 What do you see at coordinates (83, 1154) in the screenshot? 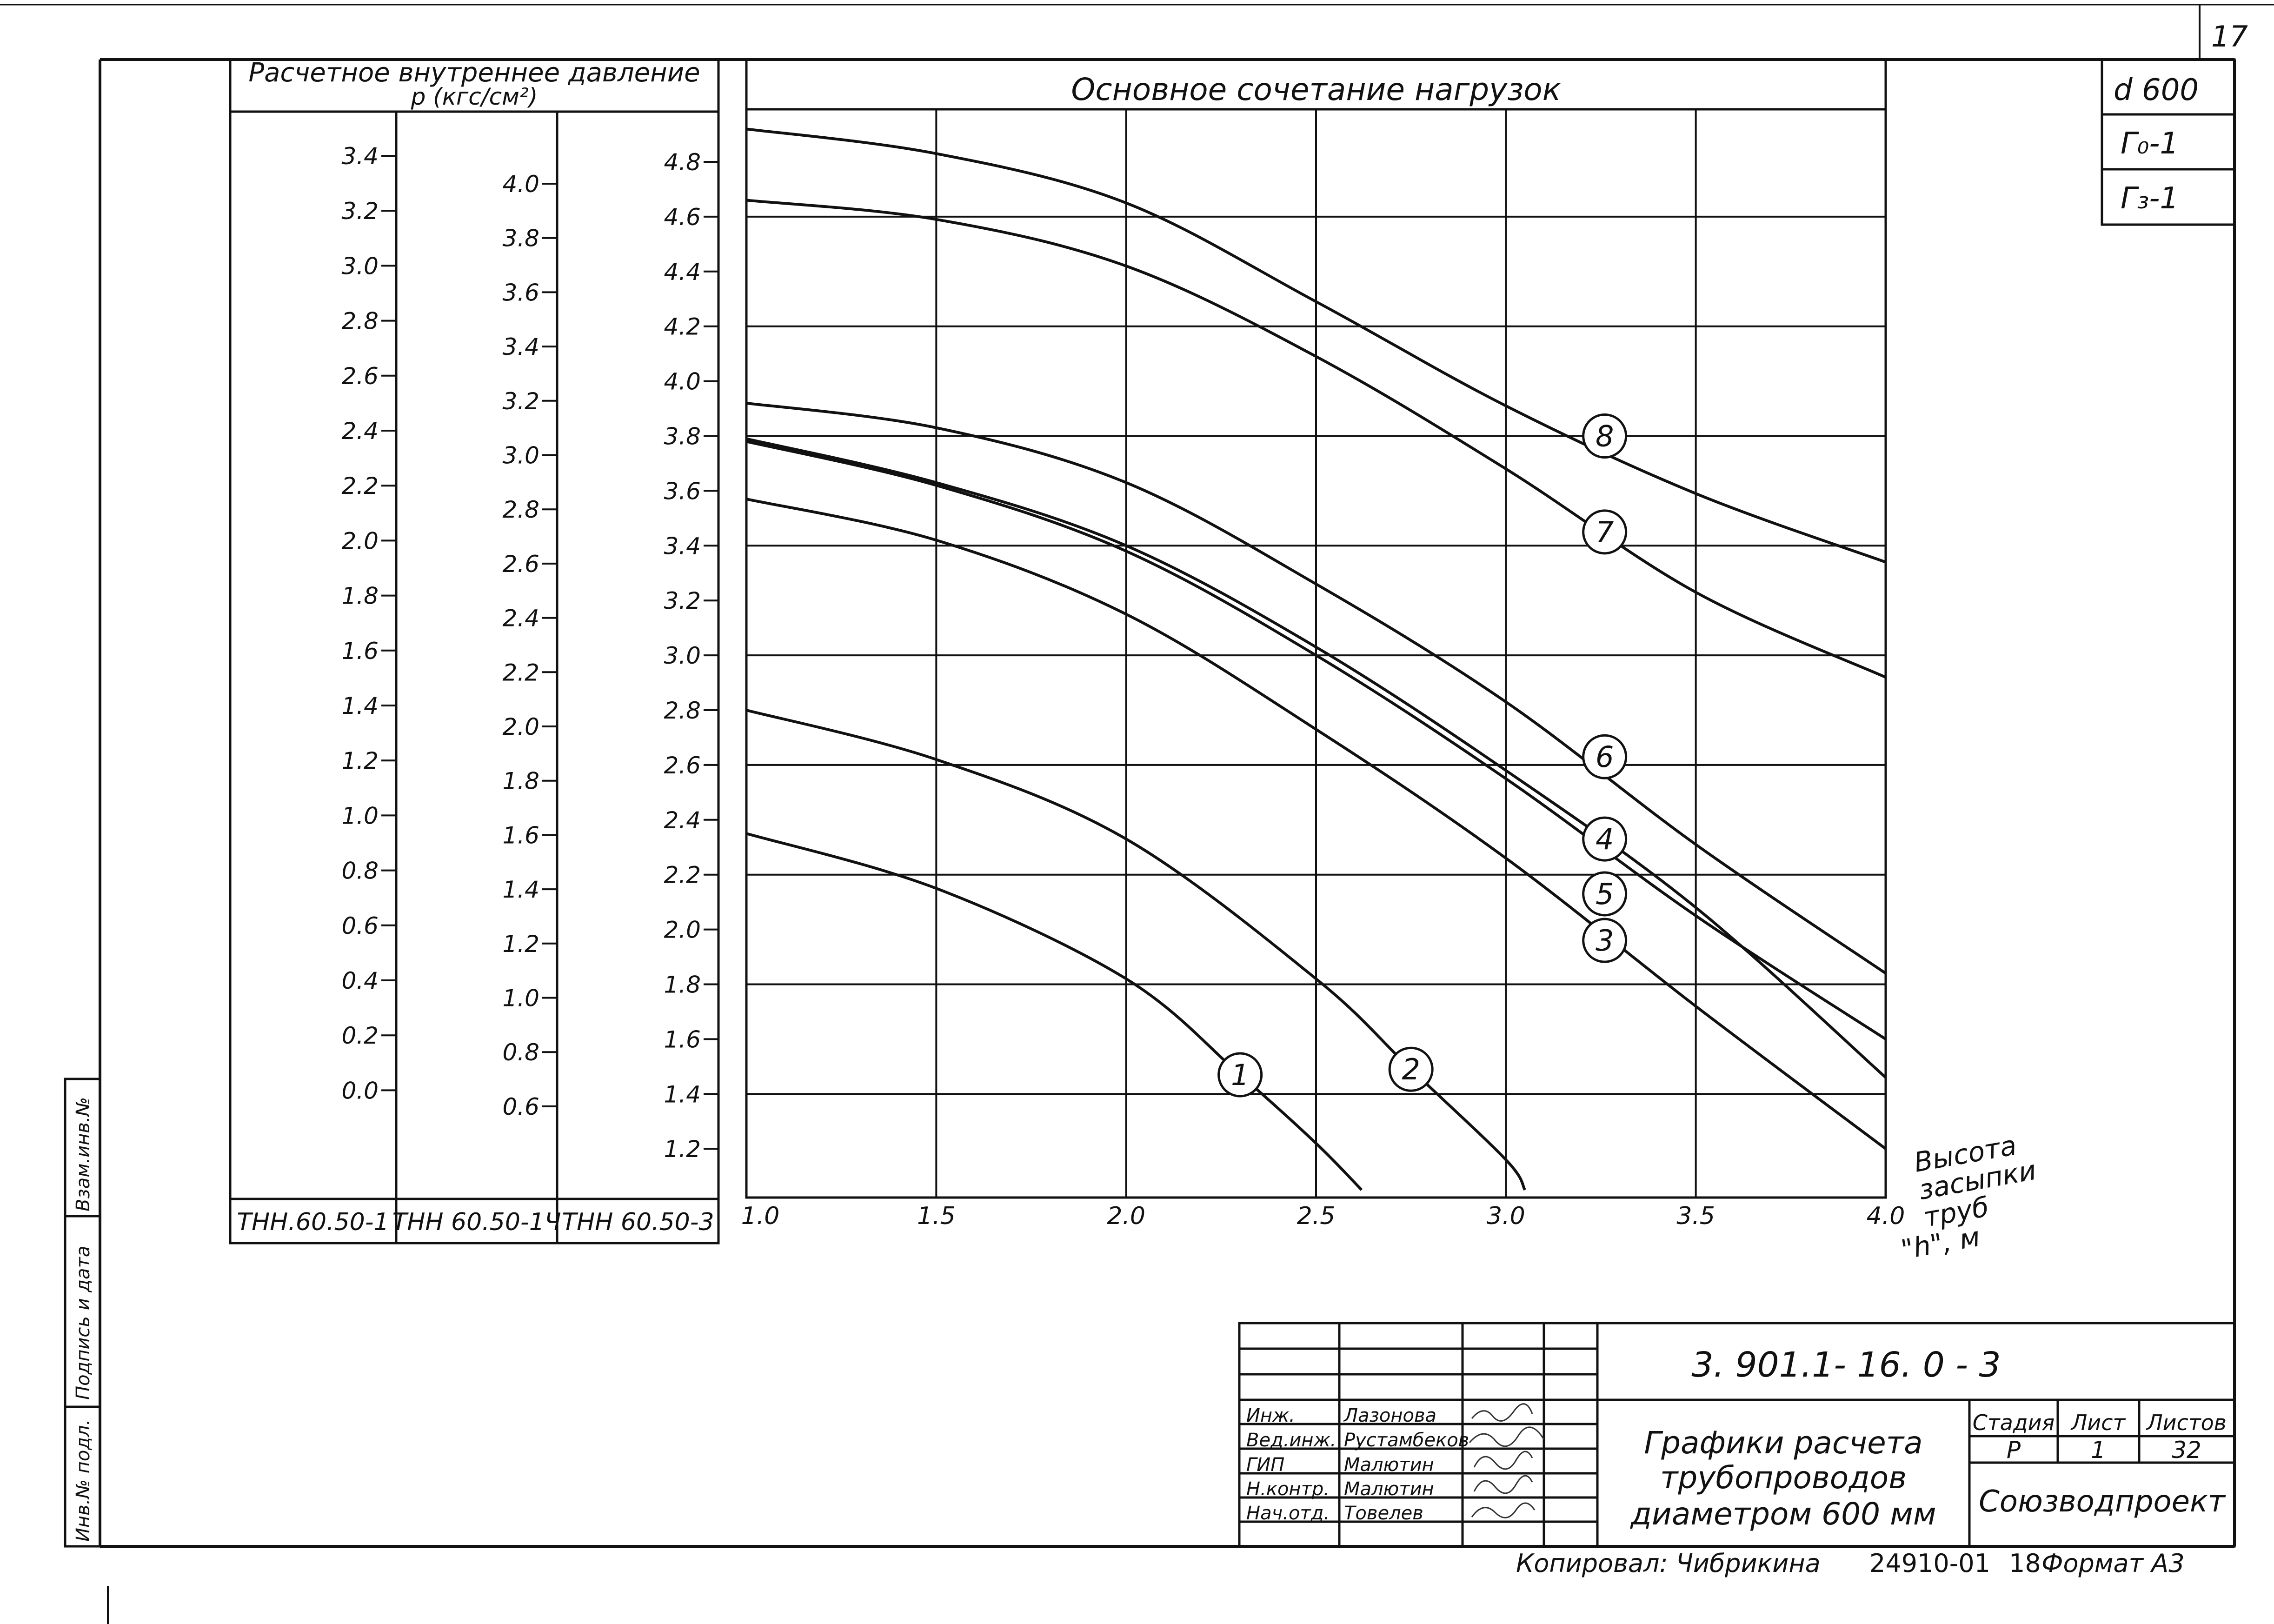
I see `side-stamp-replace-label: Взам.инв.№` at bounding box center [83, 1154].